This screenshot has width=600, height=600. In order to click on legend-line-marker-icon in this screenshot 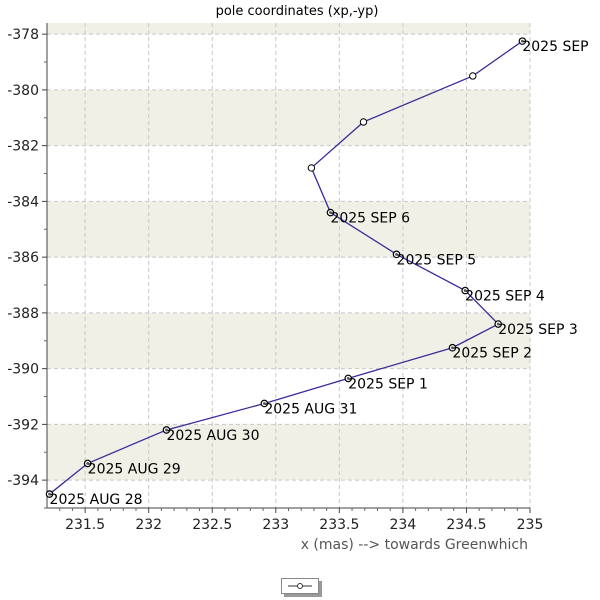, I will do `click(300, 586)`.